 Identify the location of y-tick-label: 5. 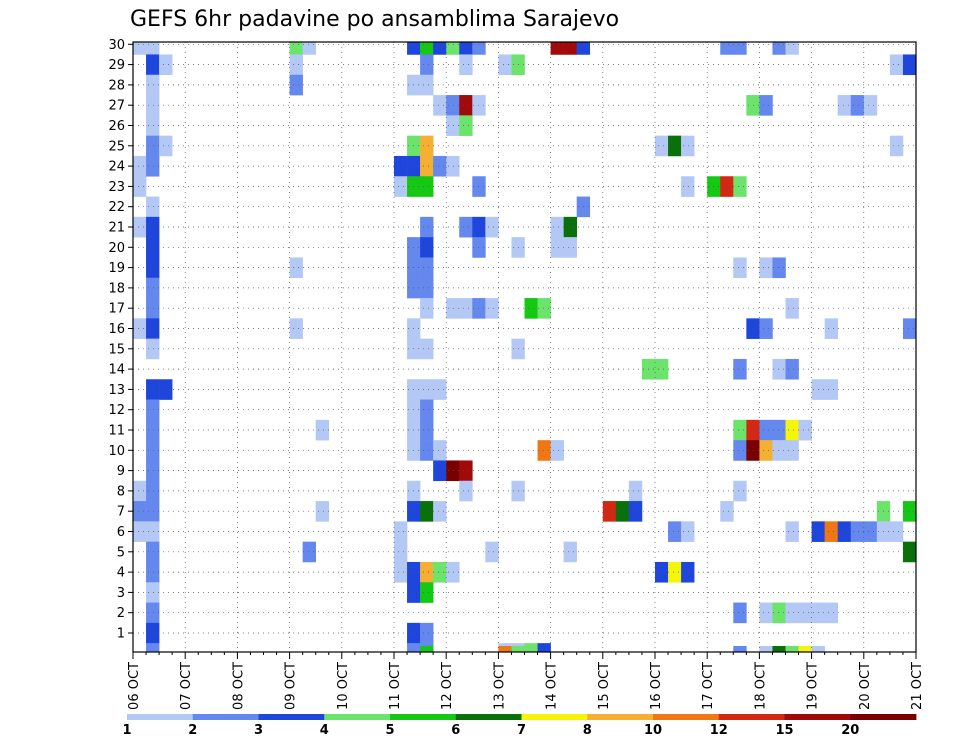
(121, 552).